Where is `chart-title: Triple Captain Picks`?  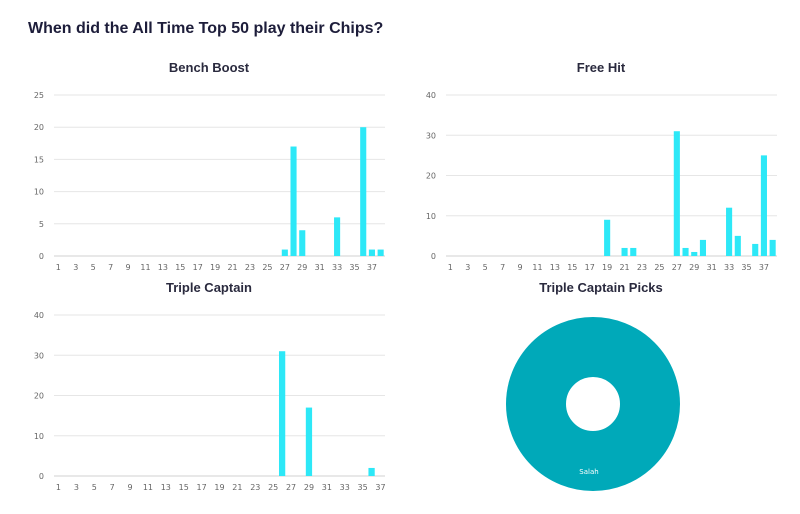 chart-title: Triple Captain Picks is located at coordinates (601, 287).